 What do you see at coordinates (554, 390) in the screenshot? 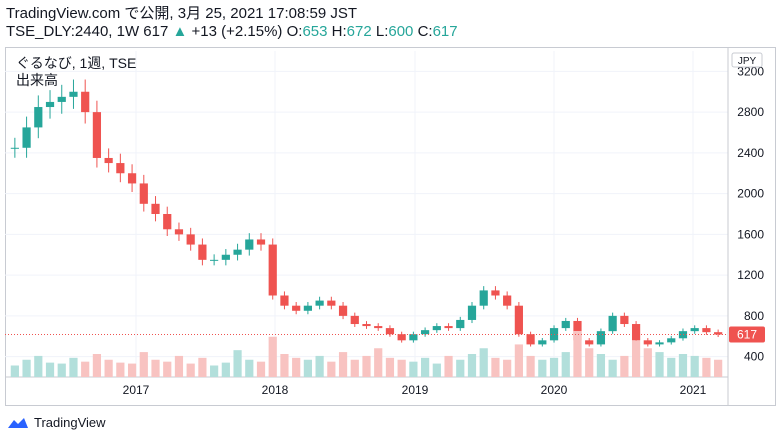
I see `x-tick-label: 2020` at bounding box center [554, 390].